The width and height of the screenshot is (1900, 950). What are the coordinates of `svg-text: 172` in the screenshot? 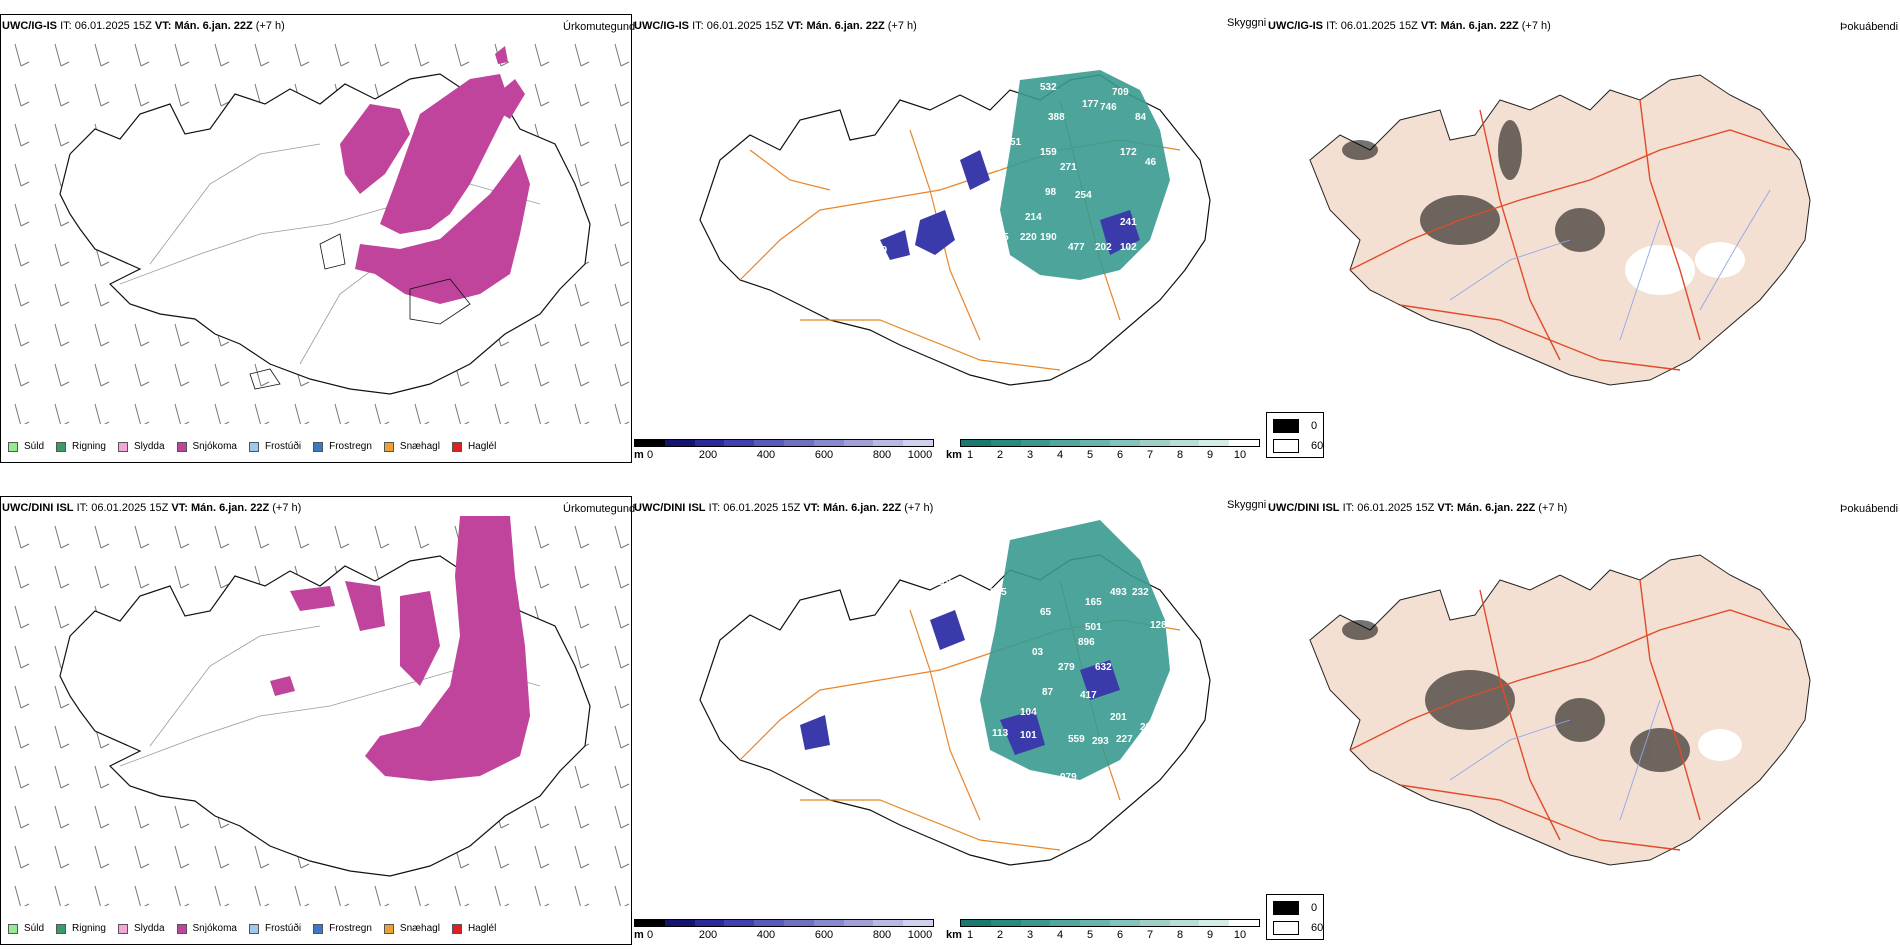 It's located at (1128, 152).